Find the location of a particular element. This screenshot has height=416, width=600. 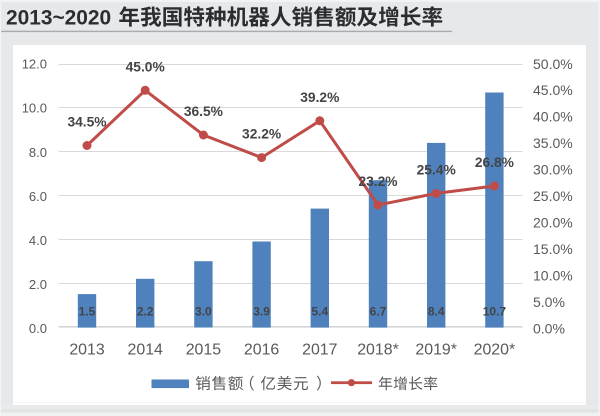

svg-text: 10.7 is located at coordinates (495, 311).